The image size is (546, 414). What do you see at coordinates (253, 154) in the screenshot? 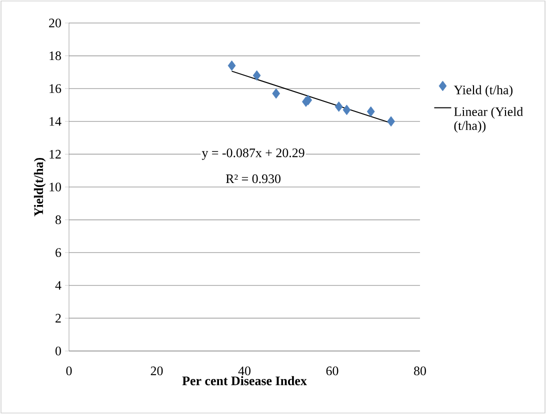
I see `annotation: y = -0.087x + 20.29` at bounding box center [253, 154].